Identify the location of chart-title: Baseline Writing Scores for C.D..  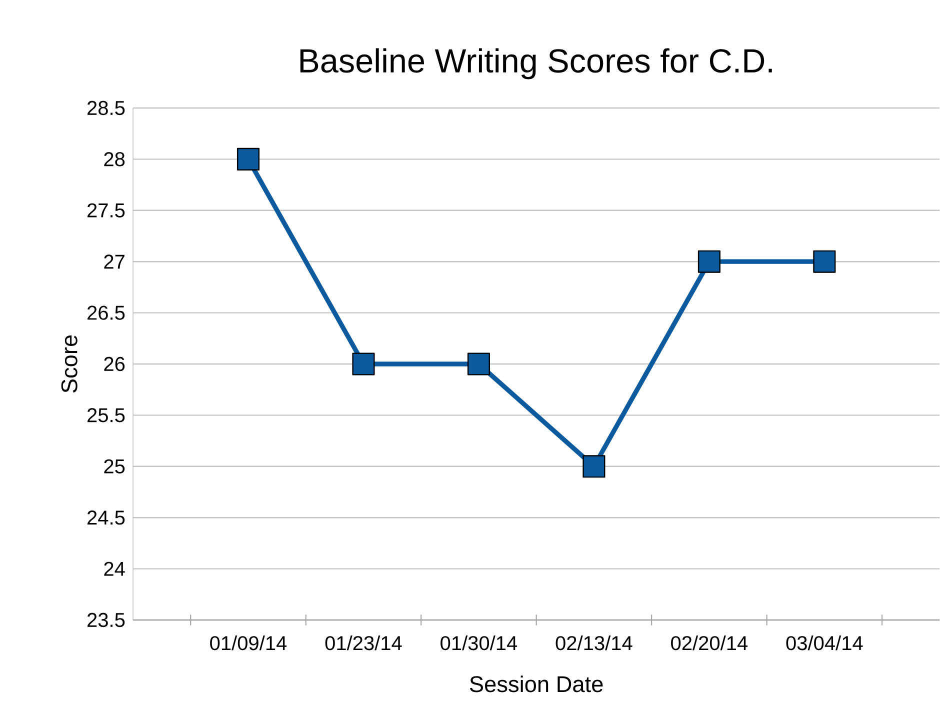
(536, 64).